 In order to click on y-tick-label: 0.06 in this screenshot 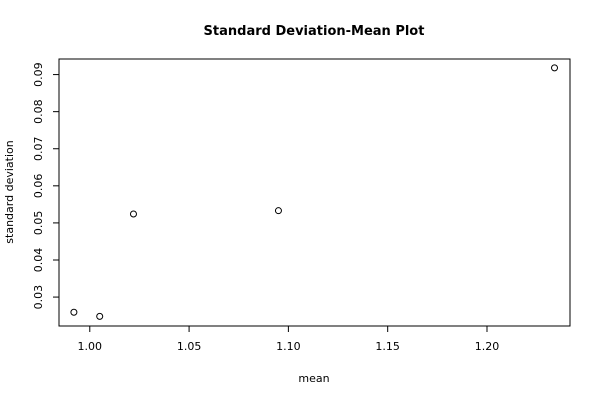, I will do `click(38, 186)`.